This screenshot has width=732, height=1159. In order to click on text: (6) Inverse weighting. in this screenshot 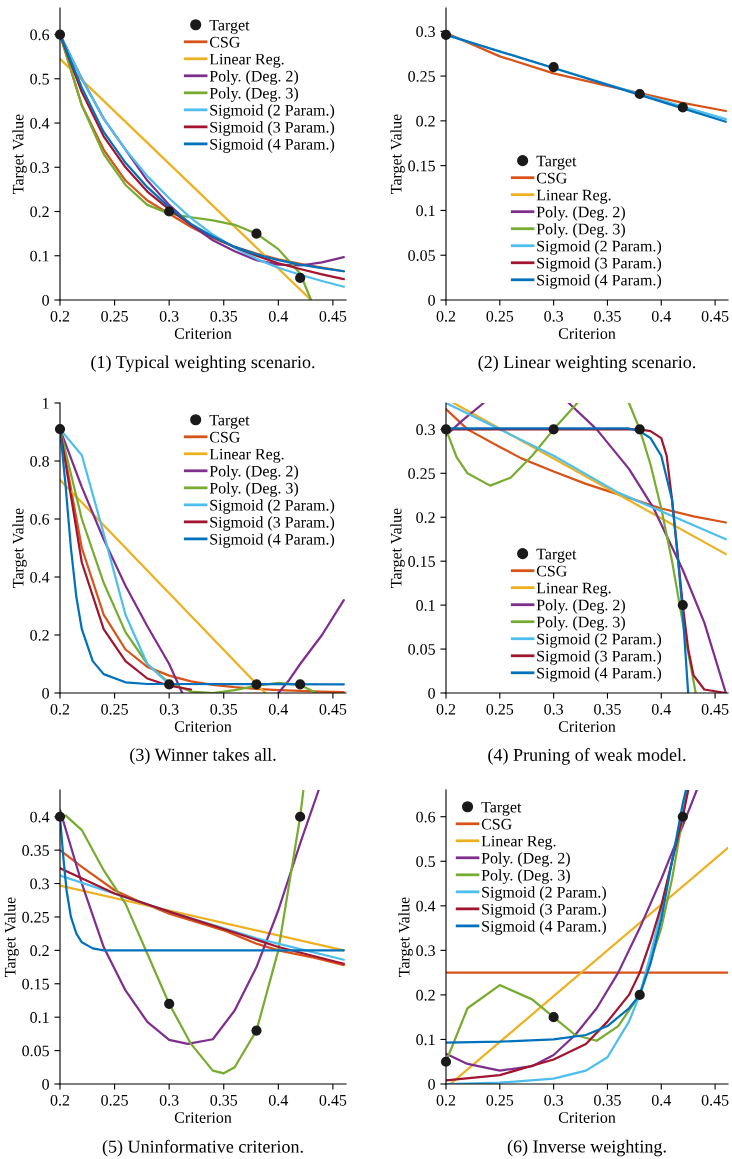, I will do `click(586, 1148)`.